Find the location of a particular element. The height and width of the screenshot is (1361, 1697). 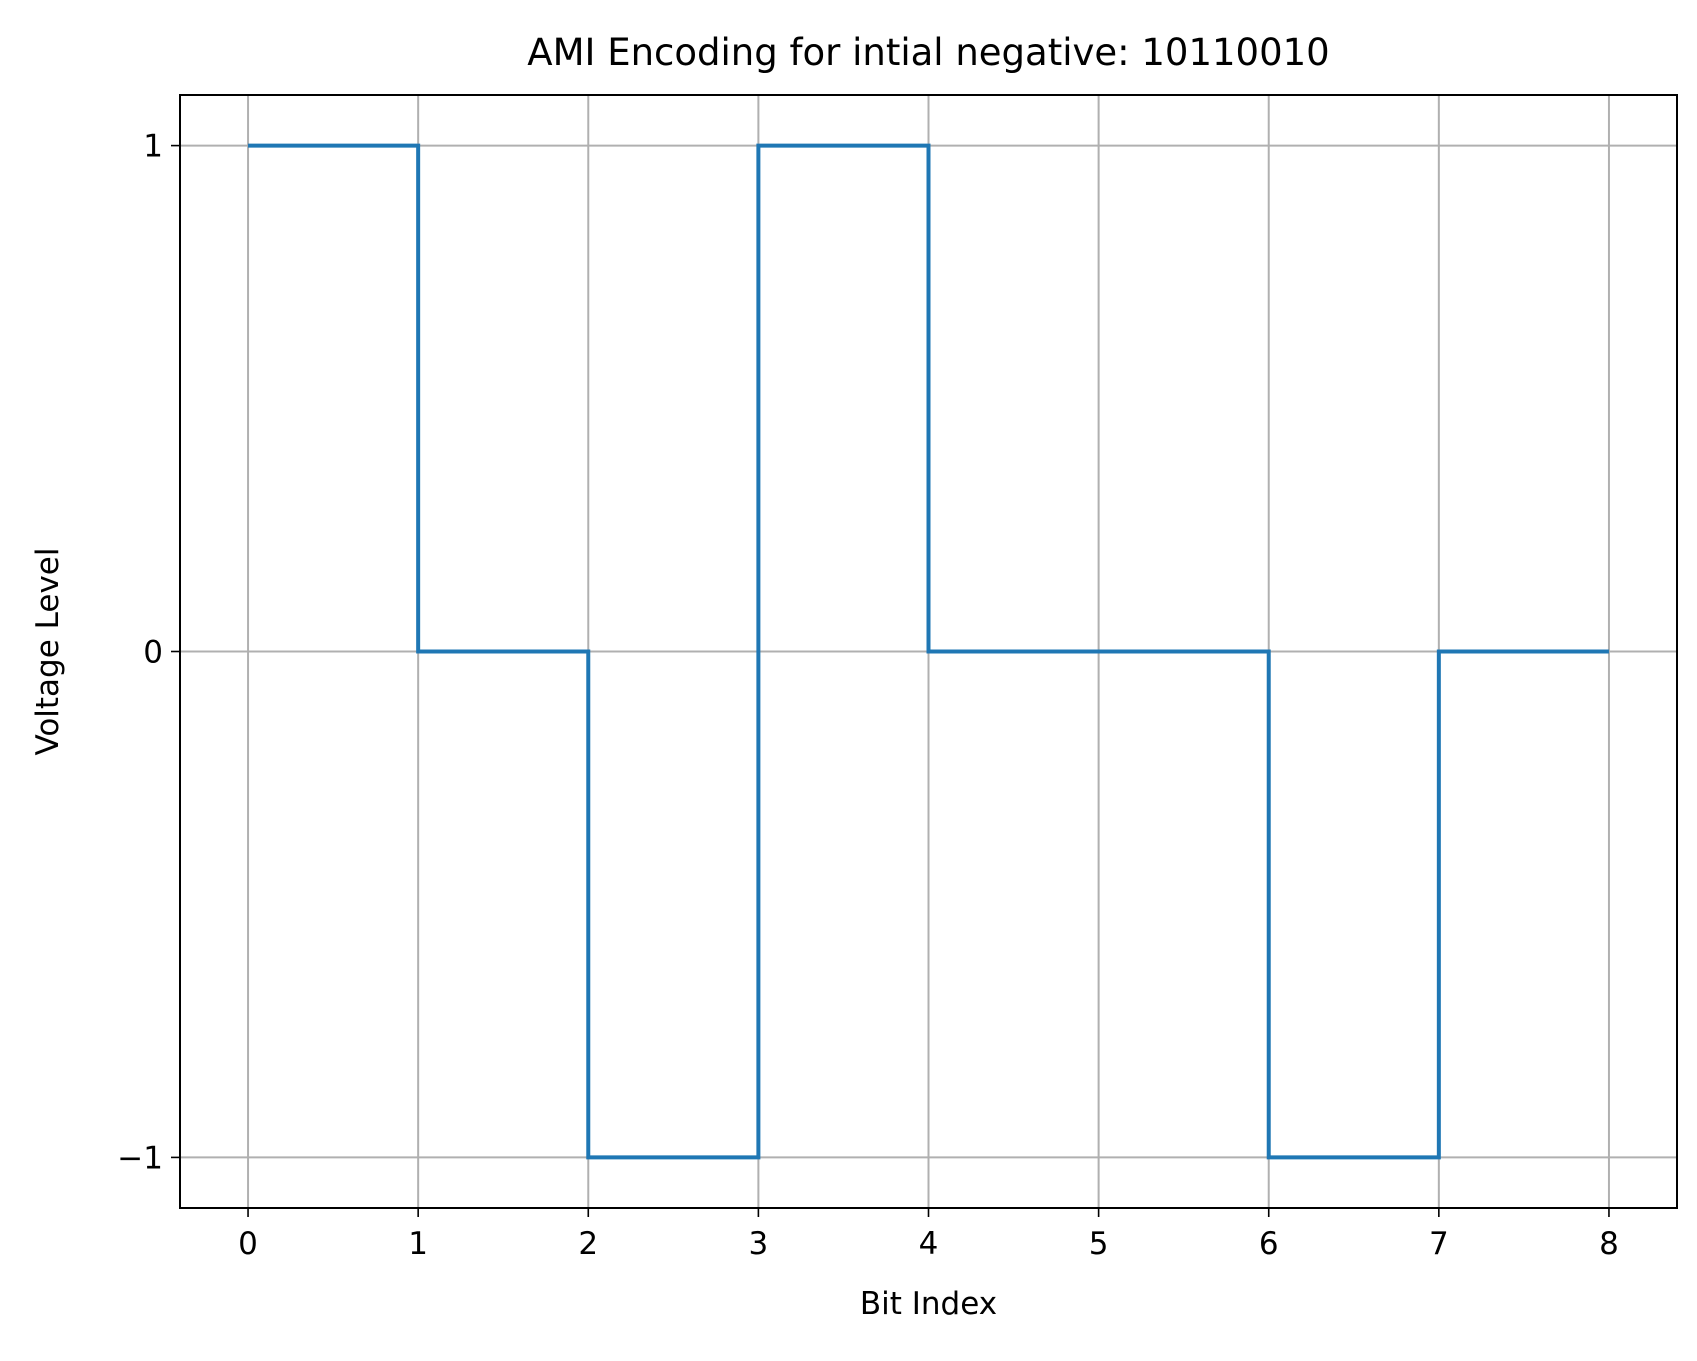

x-axis-title: Bit Index is located at coordinates (928, 1304).